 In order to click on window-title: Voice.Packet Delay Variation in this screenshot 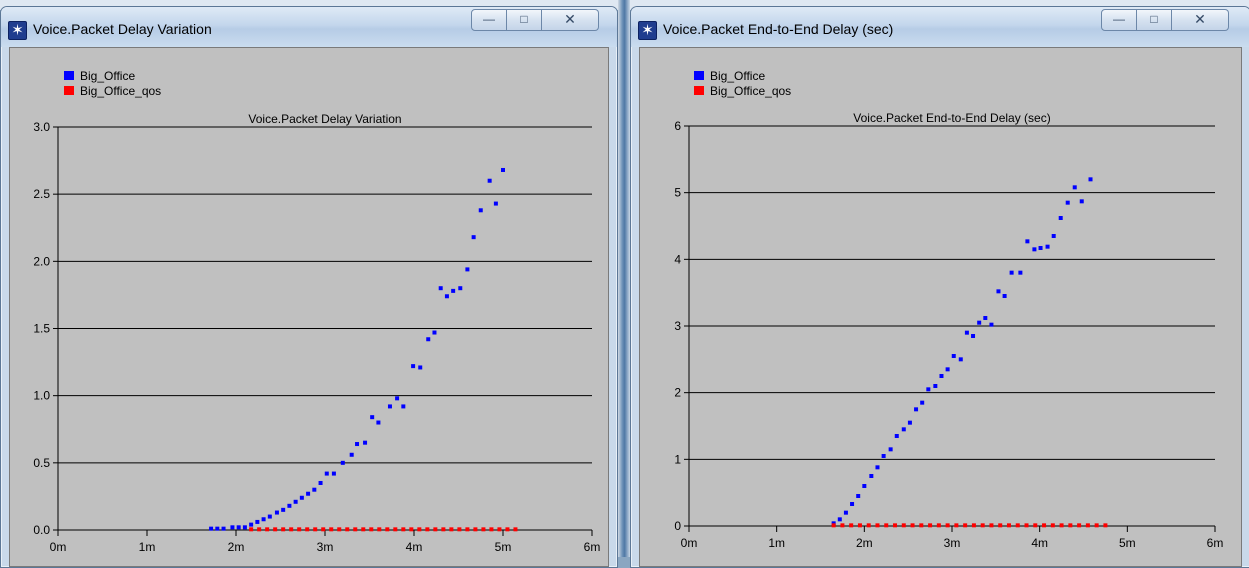, I will do `click(122, 29)`.